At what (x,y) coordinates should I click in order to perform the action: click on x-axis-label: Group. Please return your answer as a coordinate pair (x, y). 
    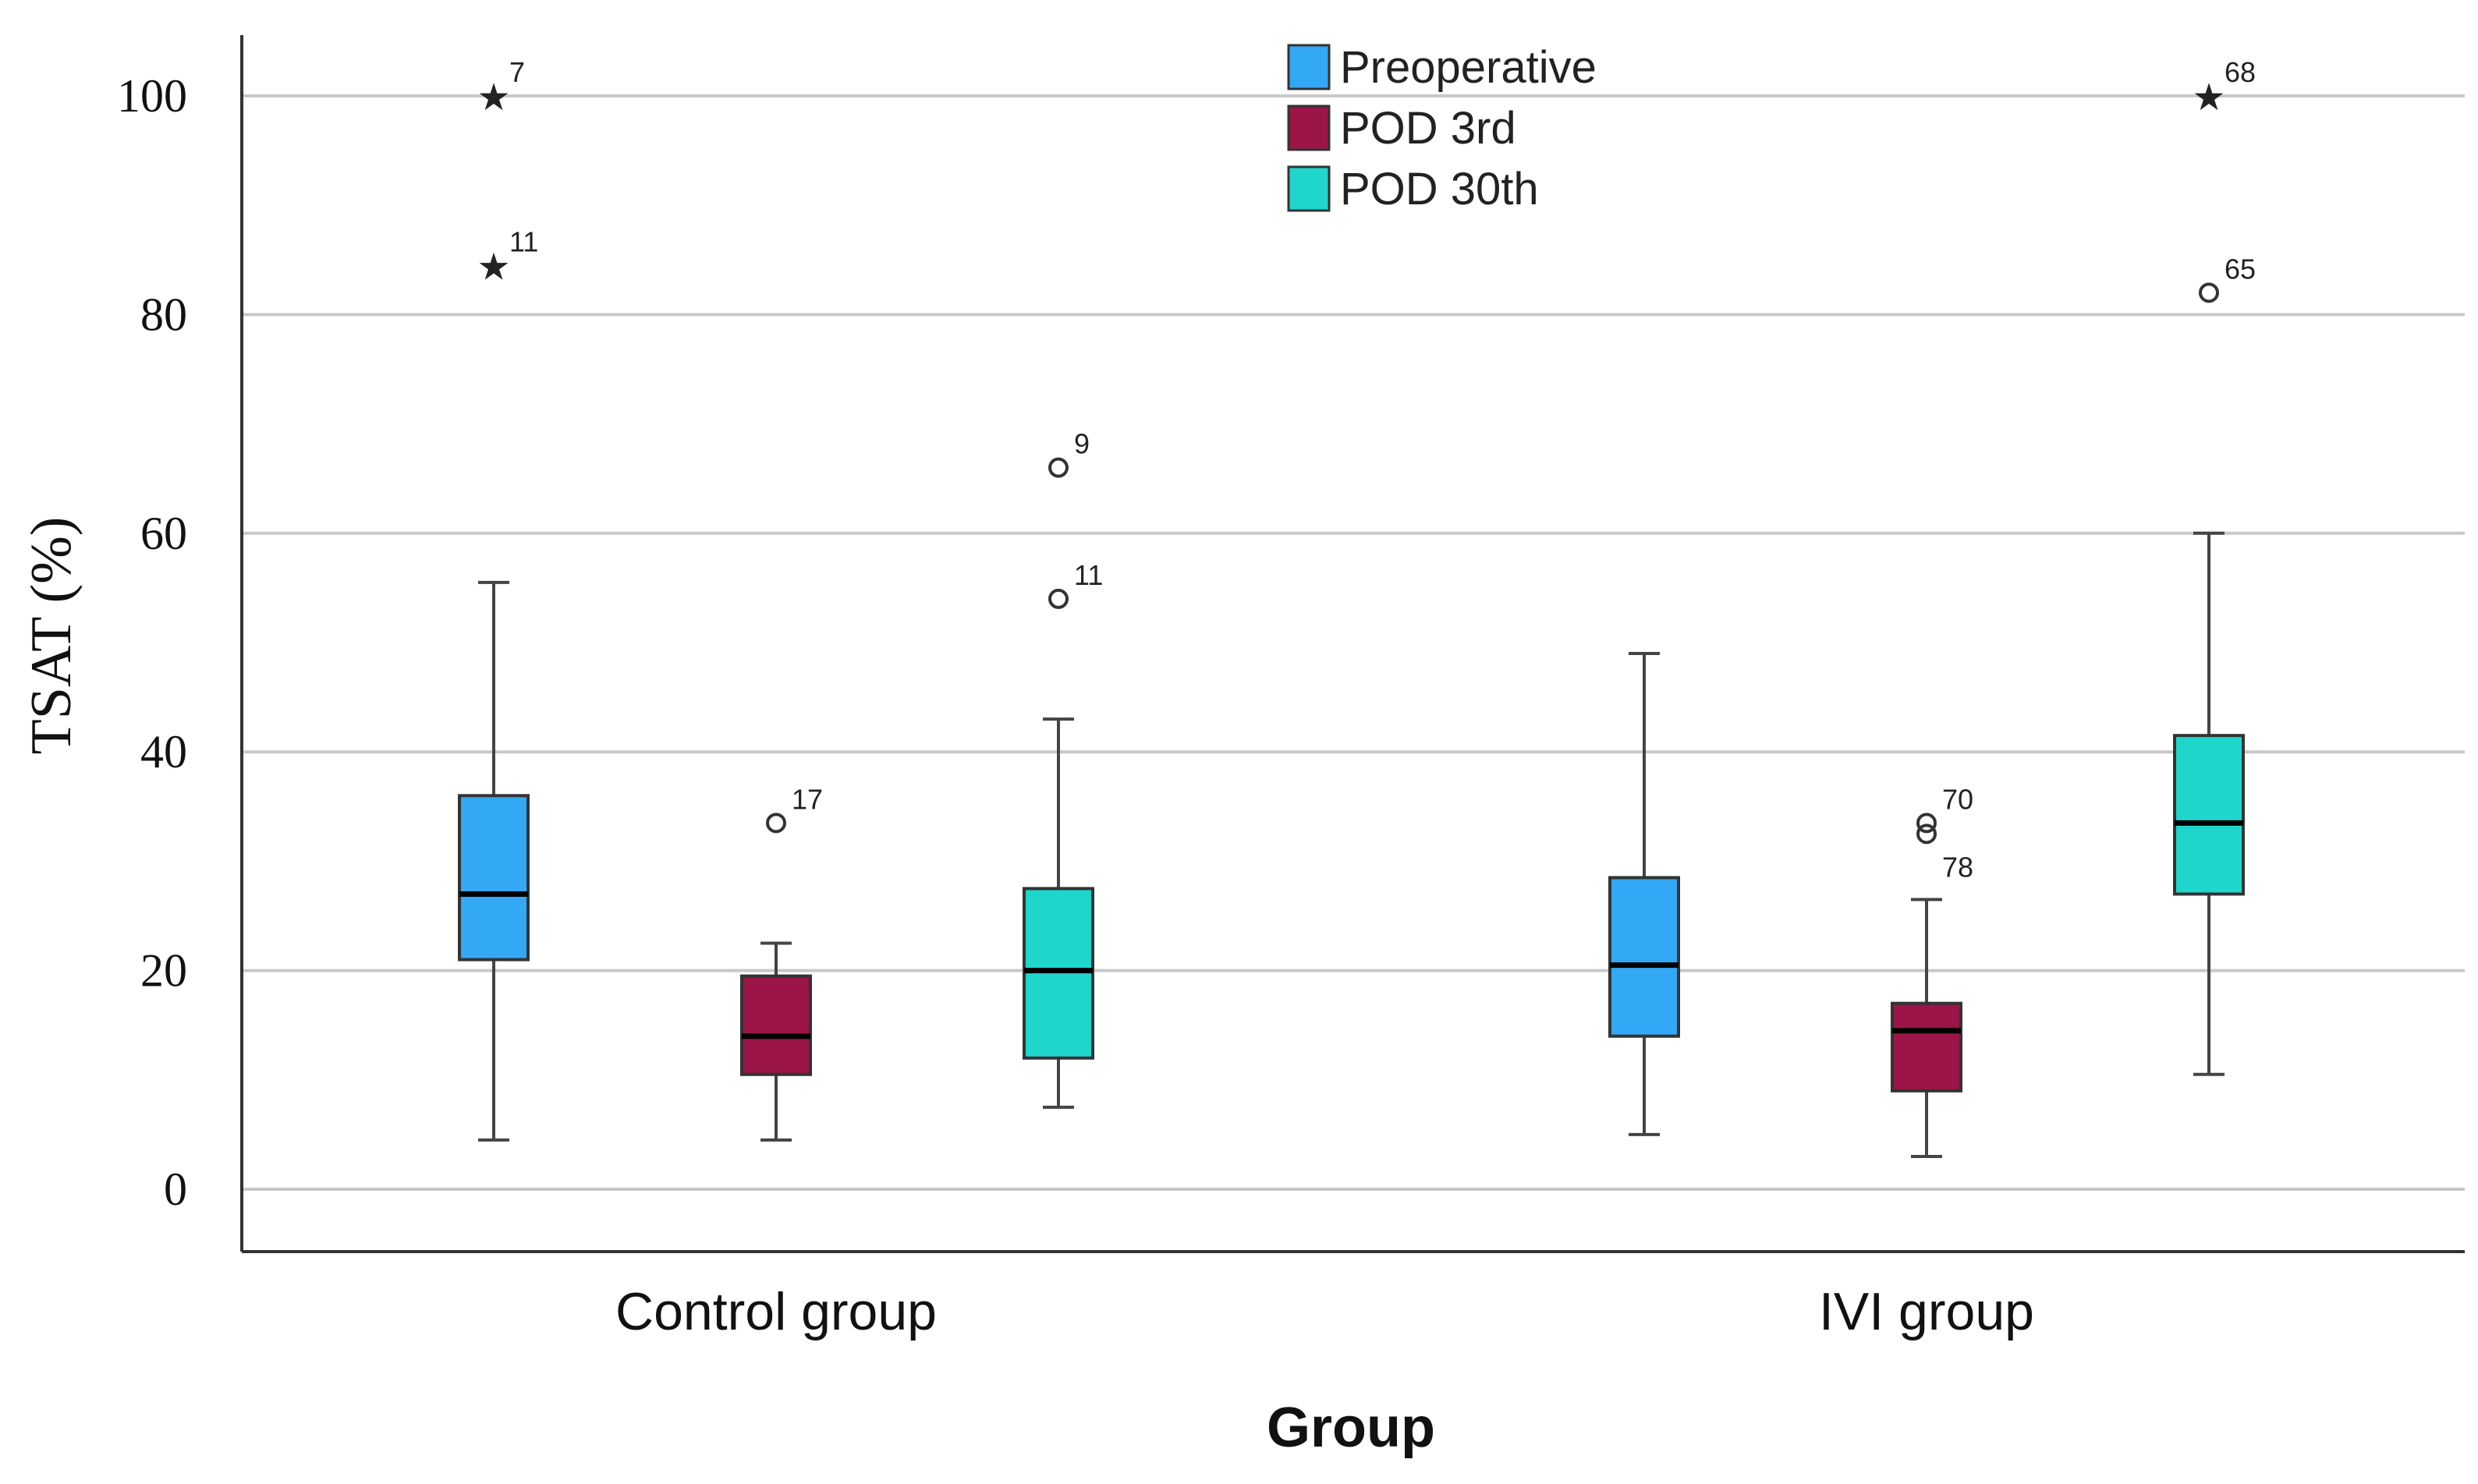
    Looking at the image, I should click on (1351, 1428).